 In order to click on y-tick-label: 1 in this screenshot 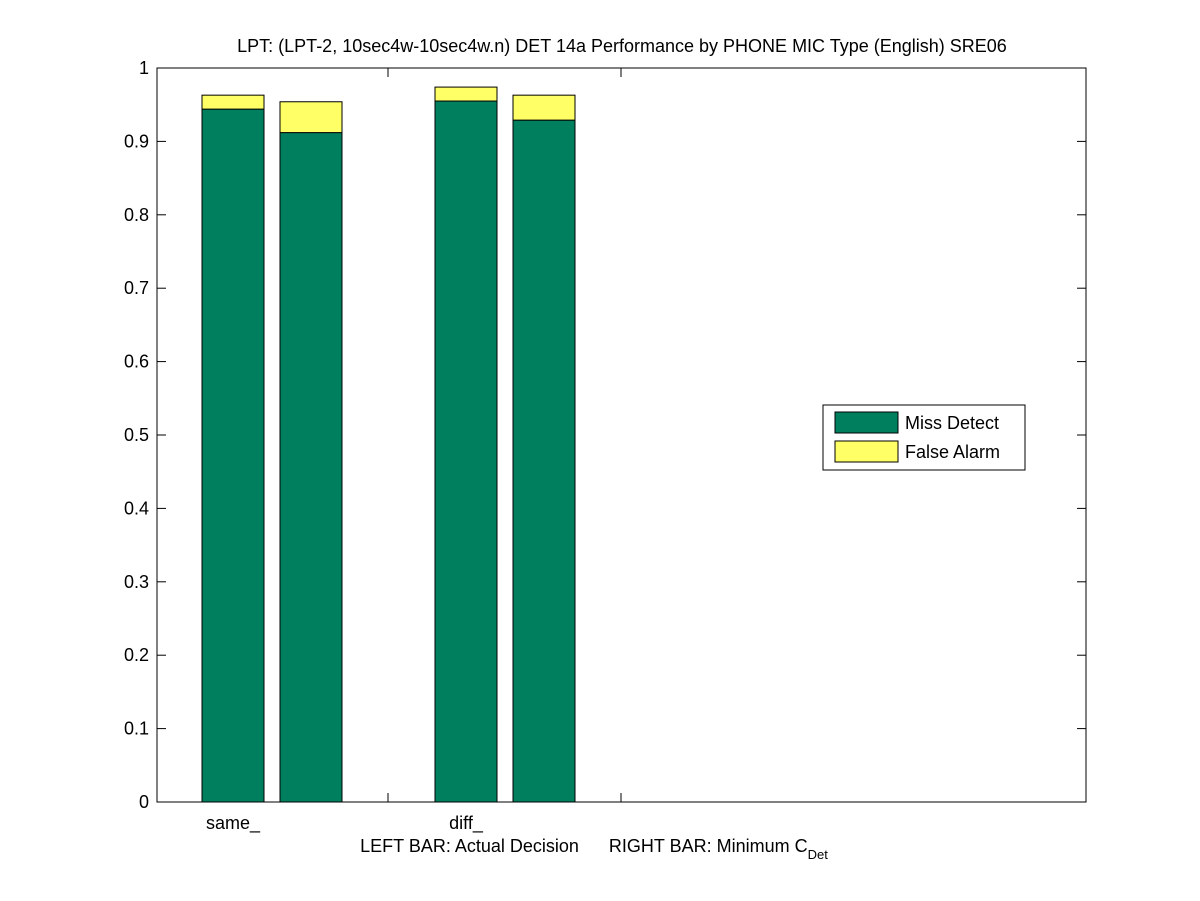, I will do `click(144, 68)`.